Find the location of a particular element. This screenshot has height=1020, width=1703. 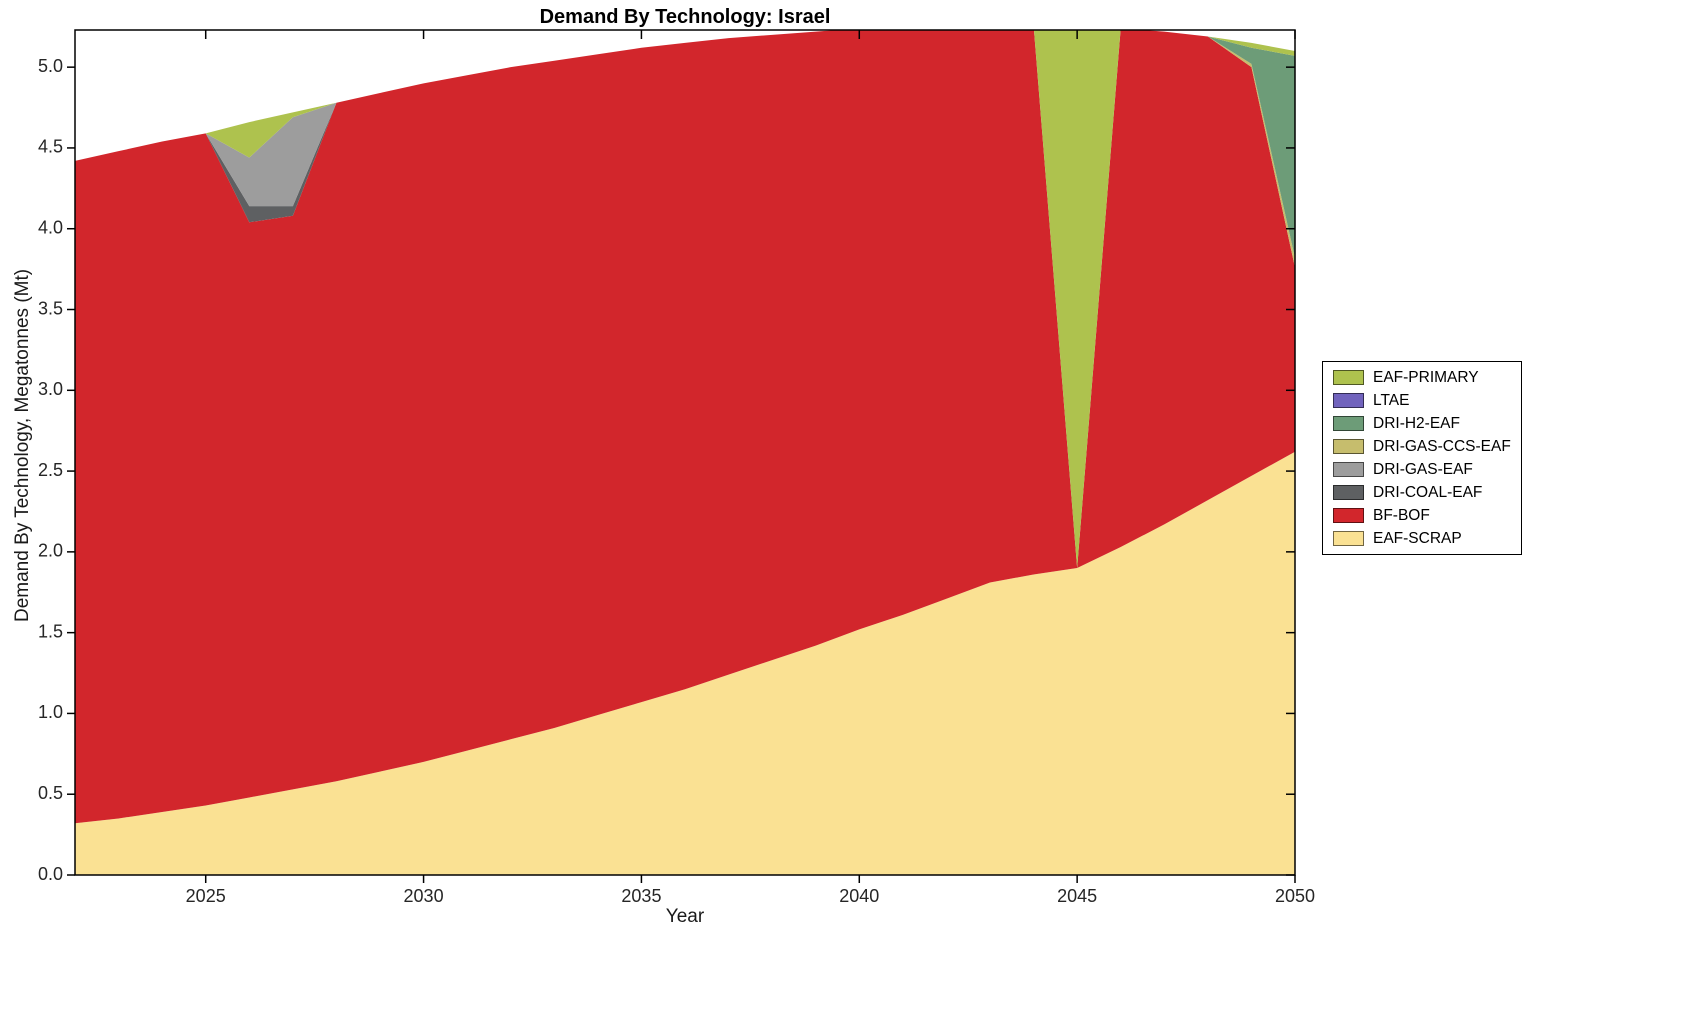

legend-label: DRI-GAS-CCS-EAF is located at coordinates (1442, 446).